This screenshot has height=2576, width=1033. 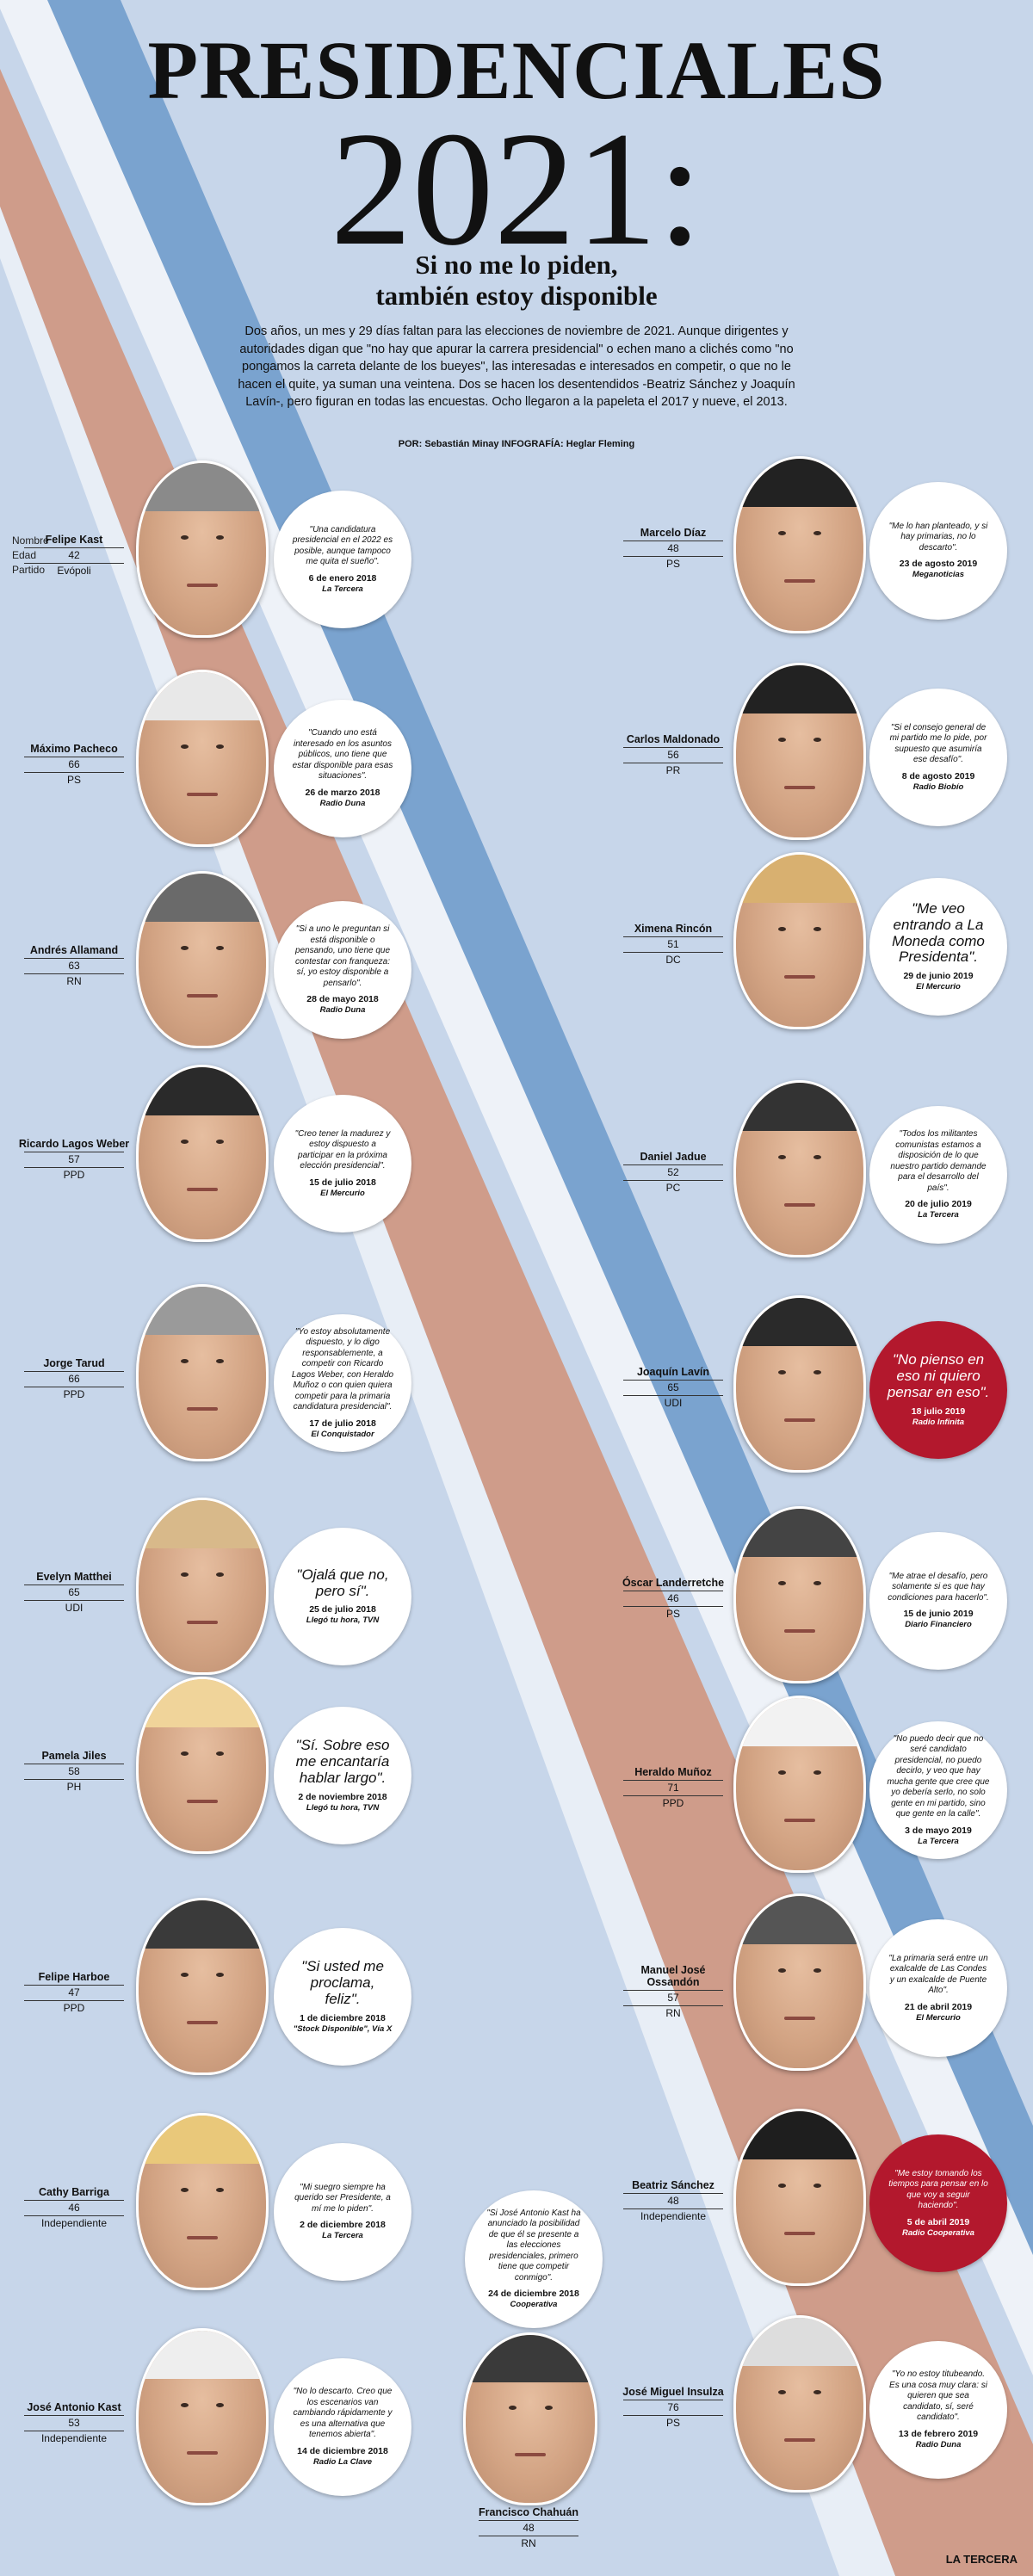 I want to click on legend-age-label: Edad, so click(x=24, y=555).